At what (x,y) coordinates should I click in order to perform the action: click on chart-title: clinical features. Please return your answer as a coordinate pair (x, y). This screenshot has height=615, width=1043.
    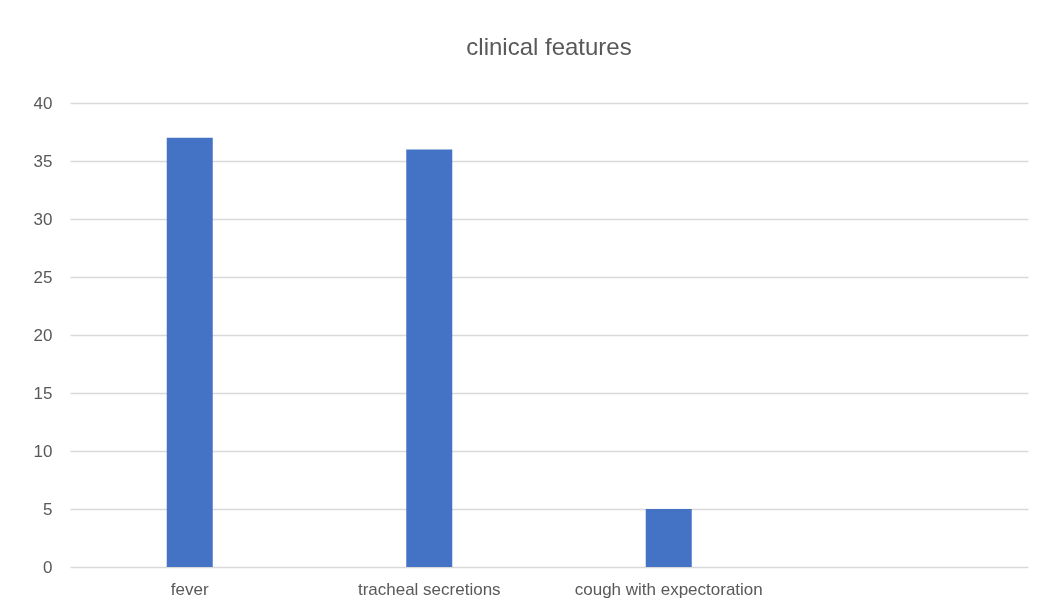
    Looking at the image, I should click on (549, 46).